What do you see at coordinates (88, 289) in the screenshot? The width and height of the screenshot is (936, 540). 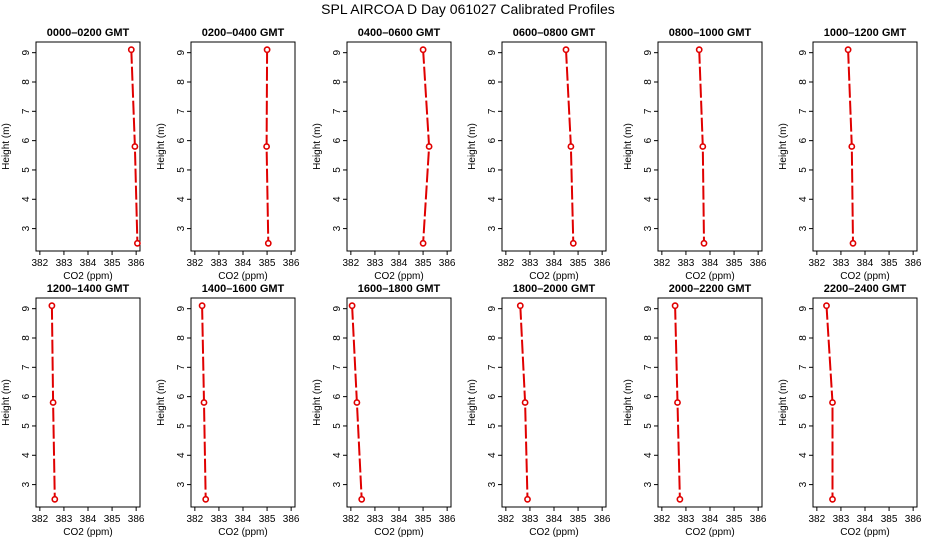 I see `panel-title: 1200–1400 GMT` at bounding box center [88, 289].